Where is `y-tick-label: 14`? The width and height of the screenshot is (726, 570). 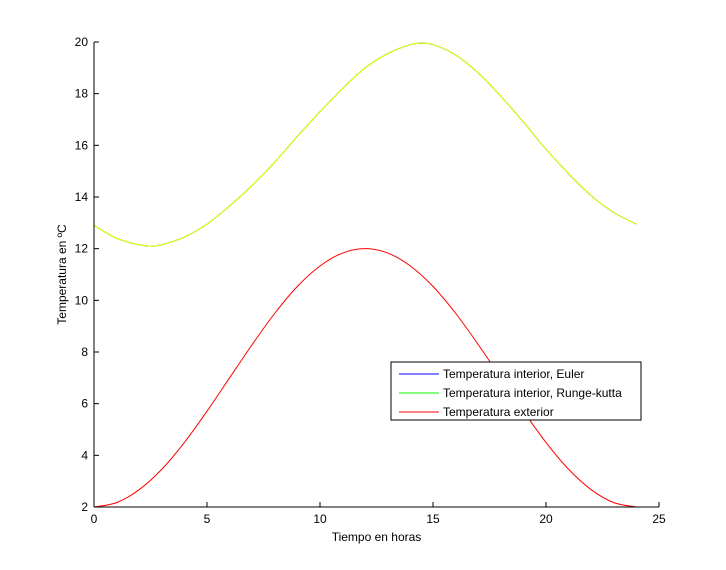 y-tick-label: 14 is located at coordinates (82, 197).